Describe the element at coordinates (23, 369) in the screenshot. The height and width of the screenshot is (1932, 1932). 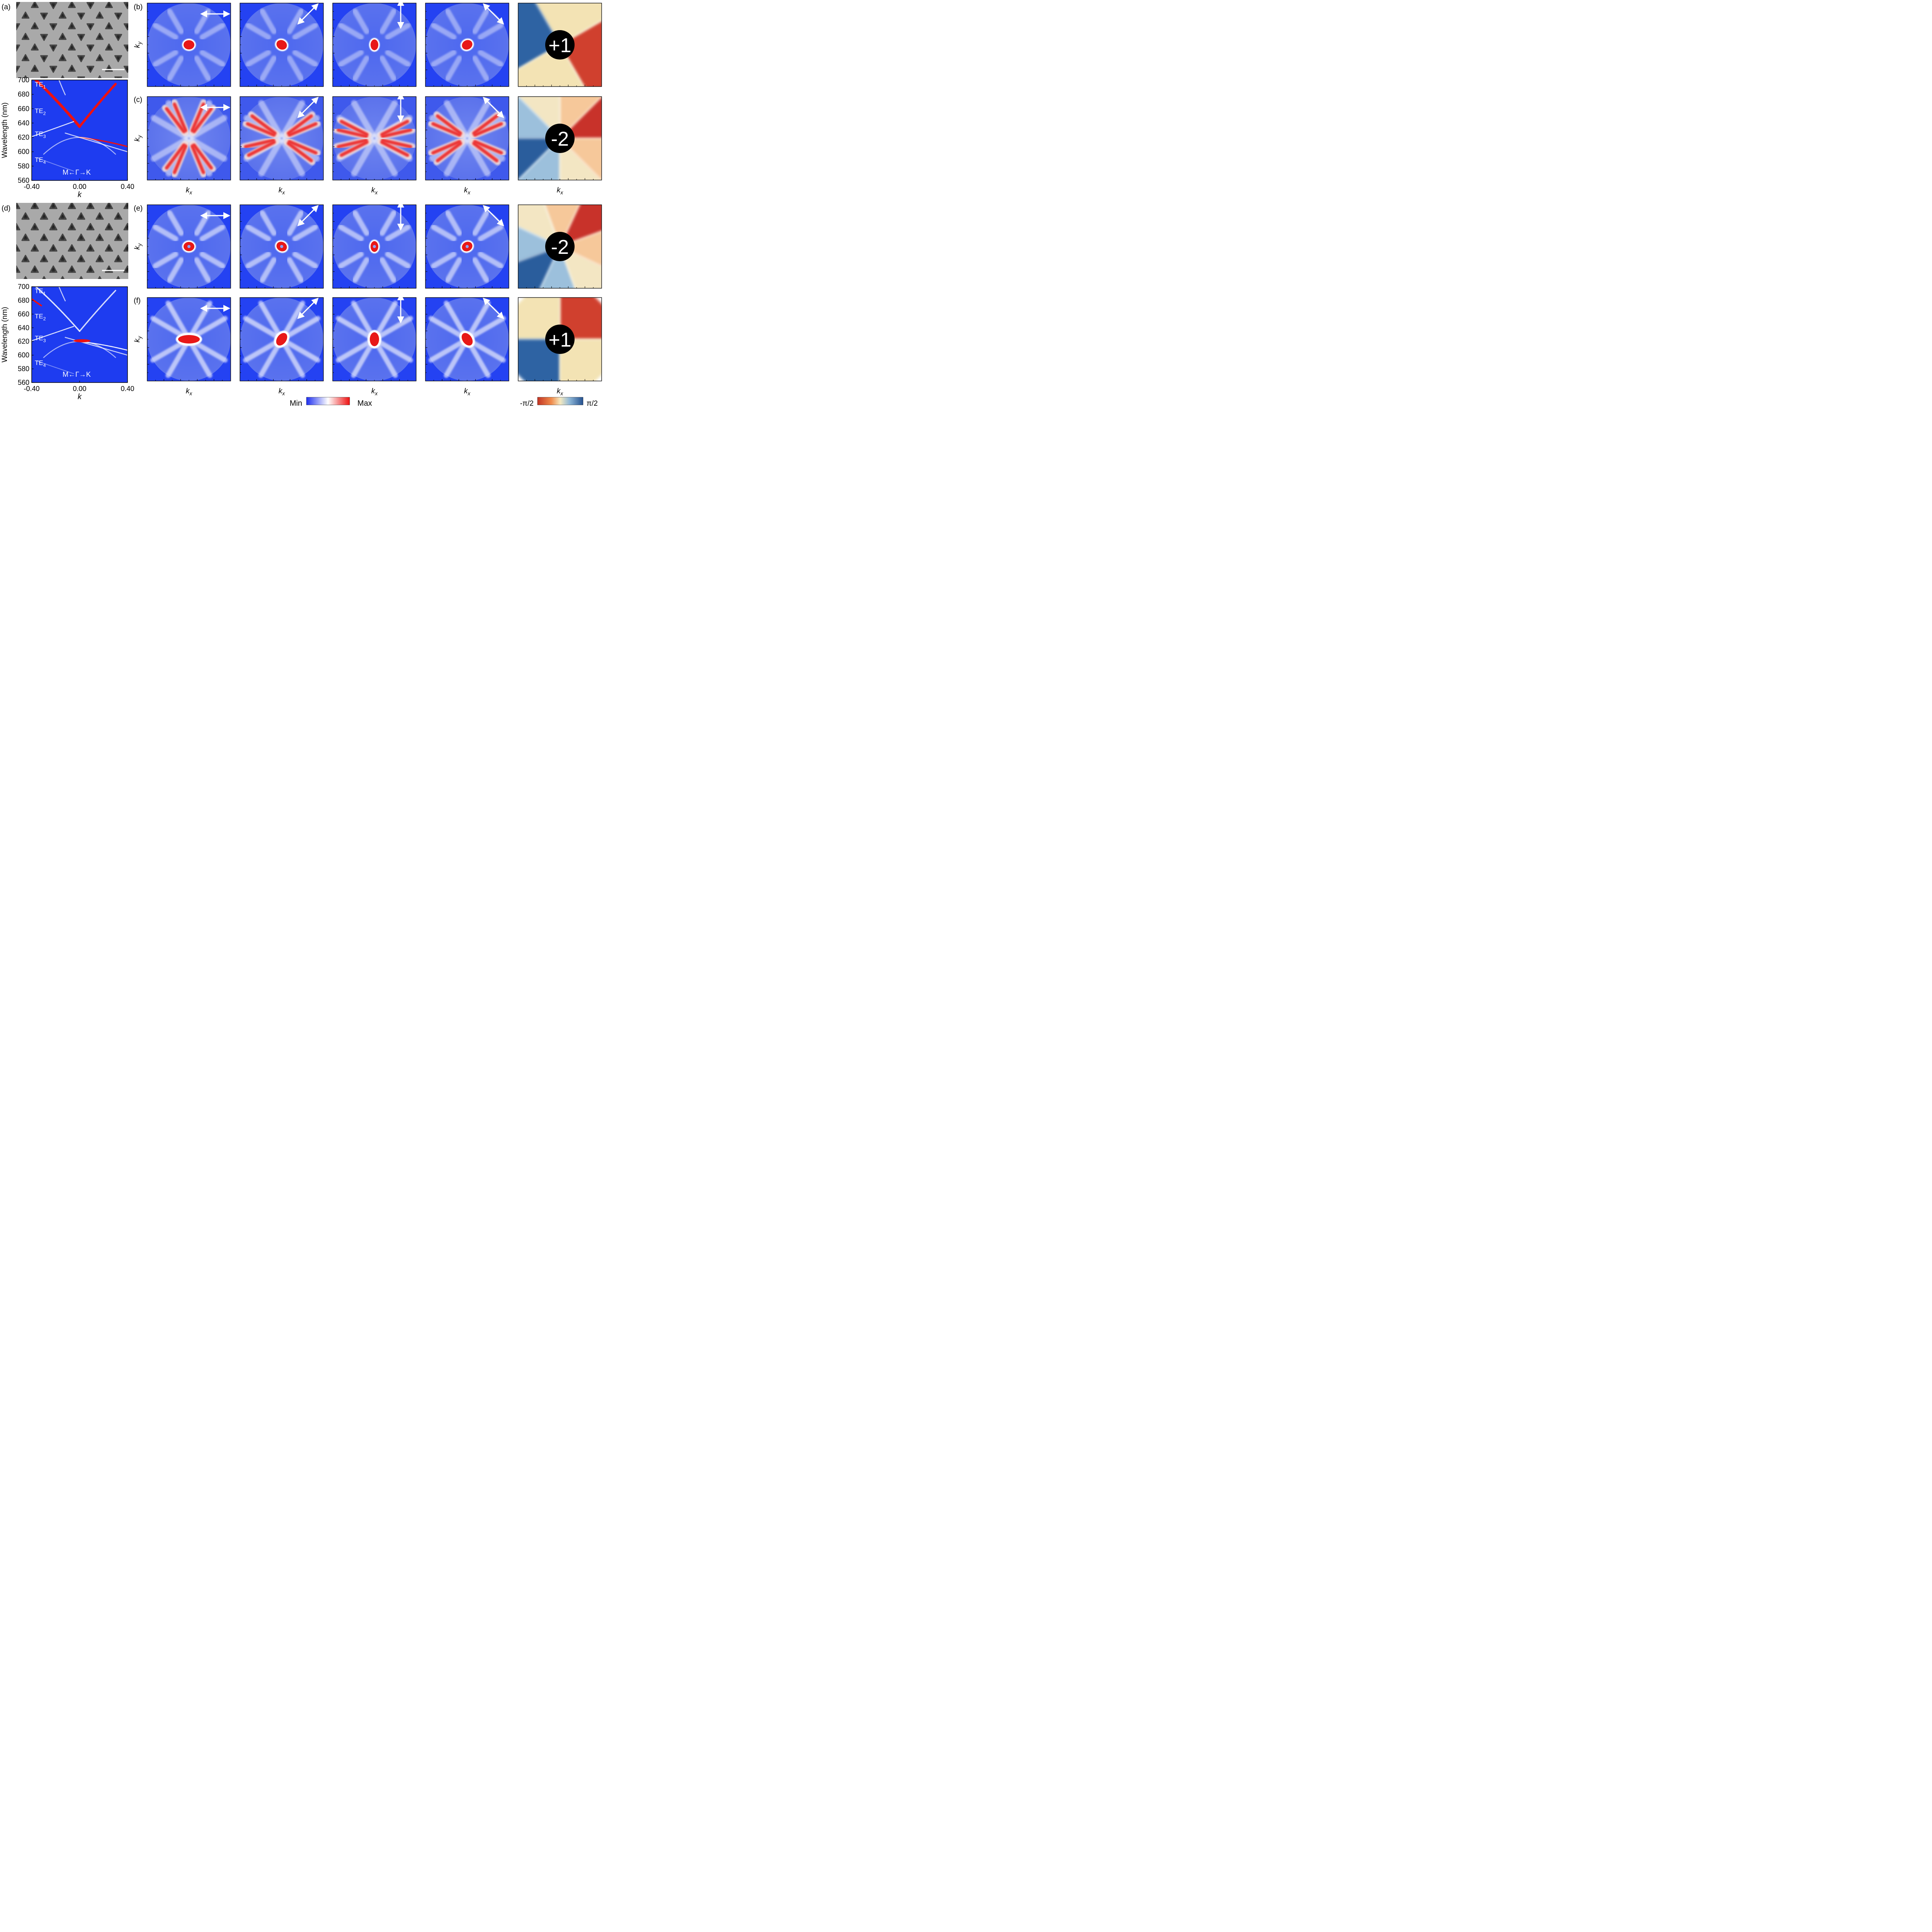
I see `y-tick-label: 580` at that location.